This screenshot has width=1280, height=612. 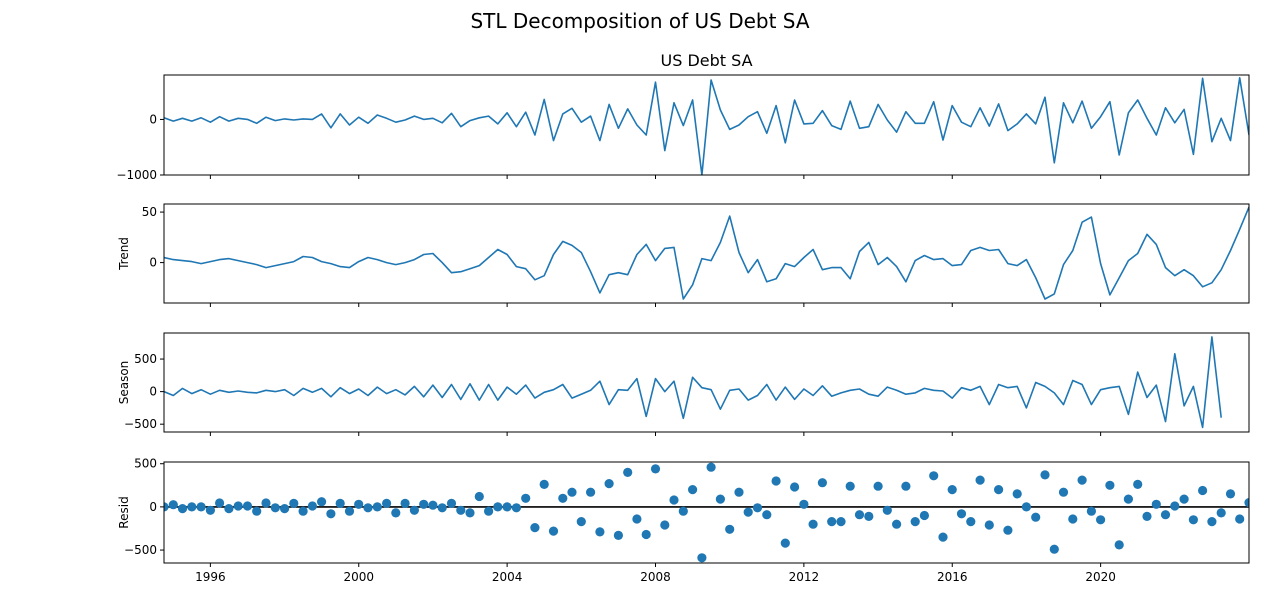 What do you see at coordinates (655, 577) in the screenshot?
I see `x-tick-label: 2008` at bounding box center [655, 577].